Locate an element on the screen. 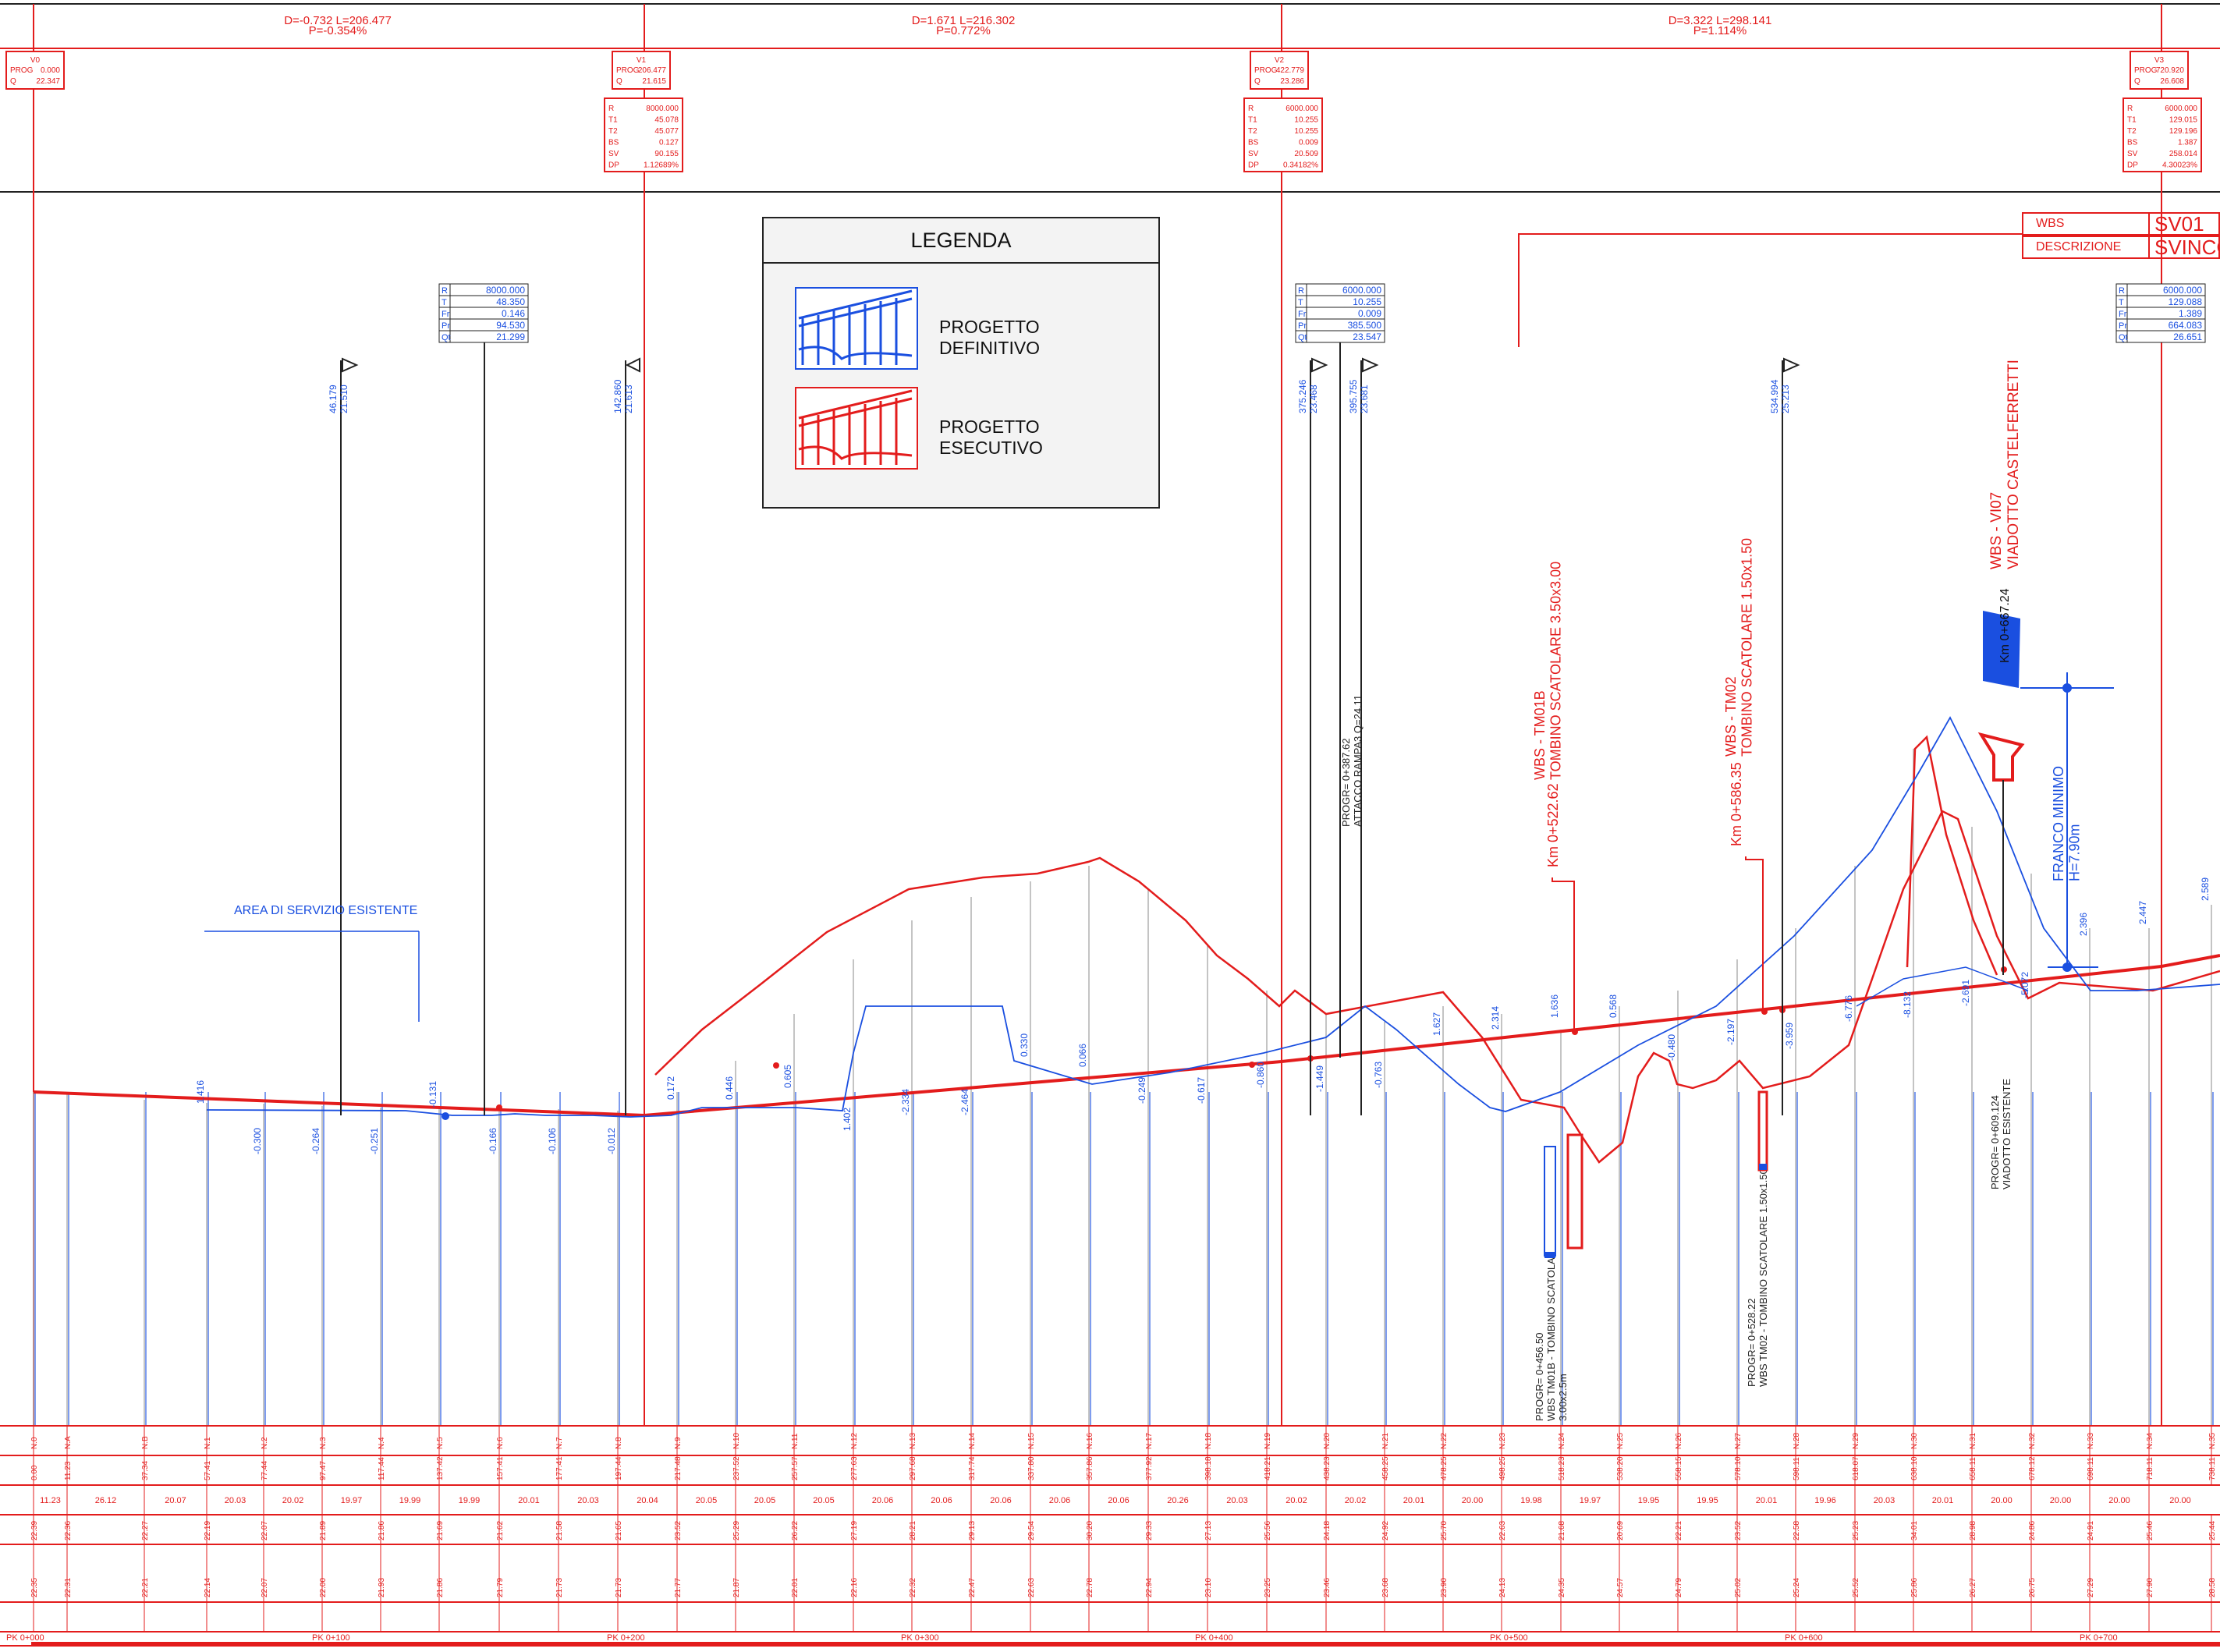 Image resolution: width=2220 pixels, height=1652 pixels. section-diff-value: 1.402 is located at coordinates (847, 1119).